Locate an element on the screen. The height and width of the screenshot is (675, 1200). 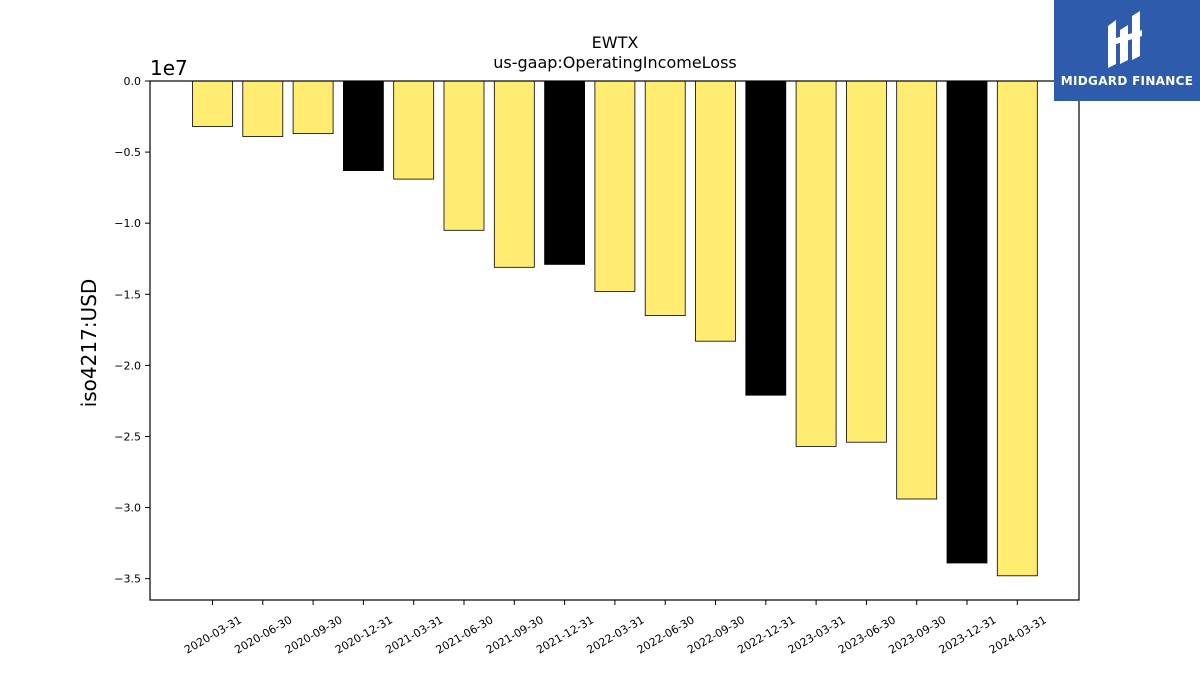
y-axis-ticks: 0.0 −0.5 −1.0 −1.5 −2.0 −2.5 −3.0 −3.5 is located at coordinates (132, 330).